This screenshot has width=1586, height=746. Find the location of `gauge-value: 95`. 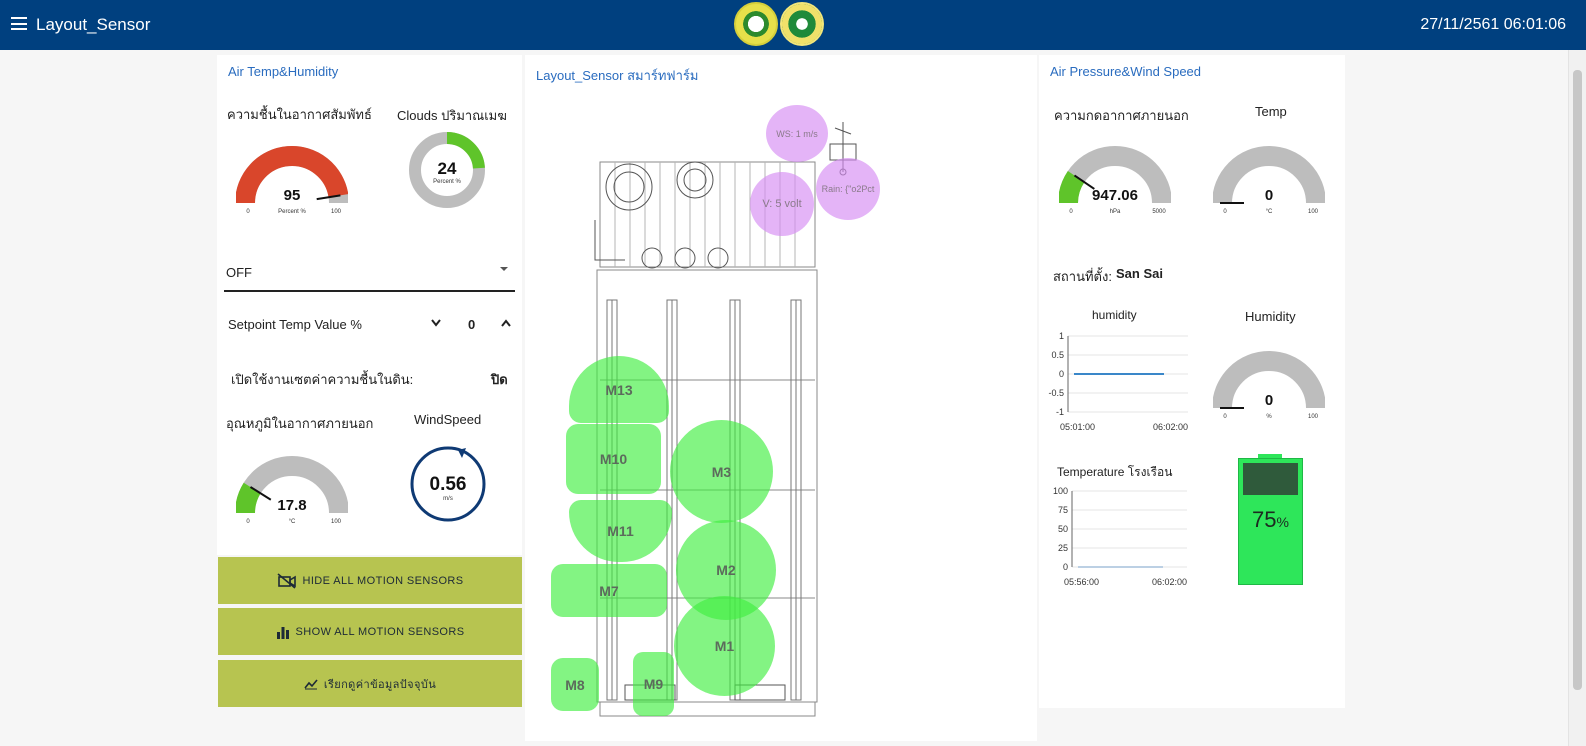

gauge-value: 95 is located at coordinates (292, 195).